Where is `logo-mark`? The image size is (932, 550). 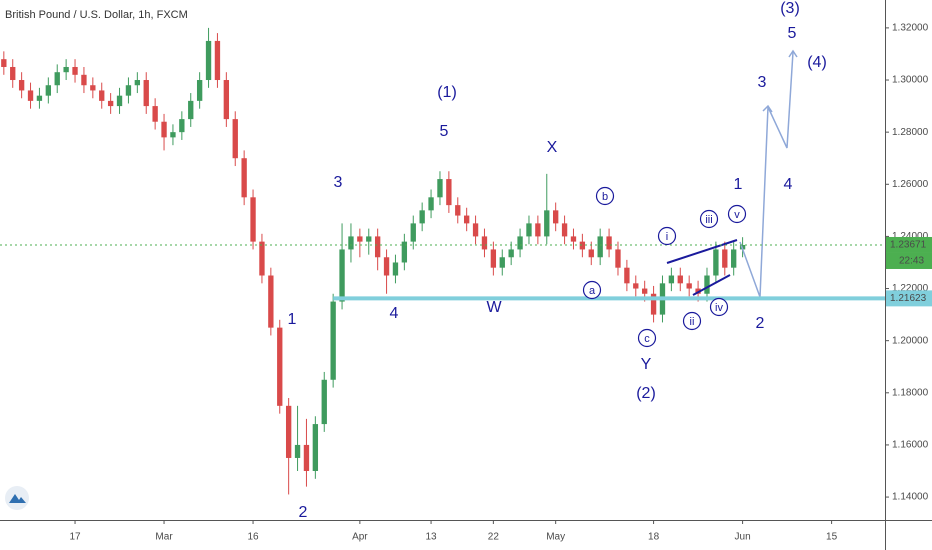
logo-mark is located at coordinates (17, 498).